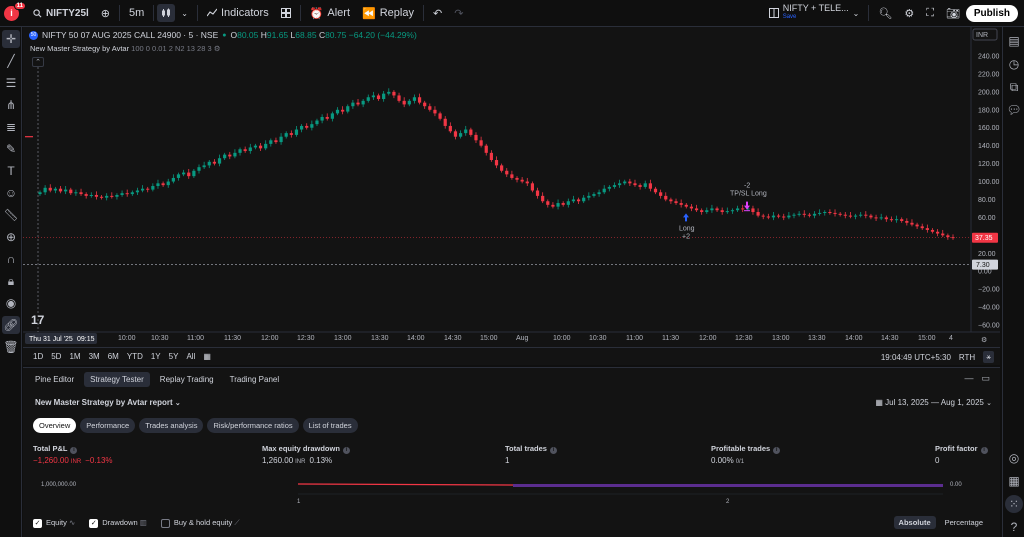 This screenshot has width=1024, height=537. Describe the element at coordinates (11, 259) in the screenshot. I see `magnet-tool: ∩` at that location.